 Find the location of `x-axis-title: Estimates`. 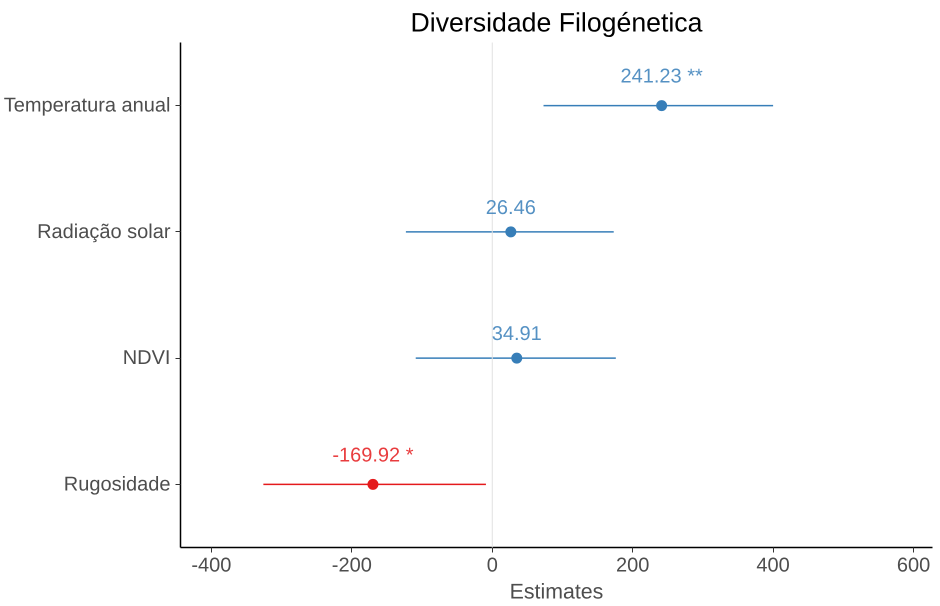

x-axis-title: Estimates is located at coordinates (557, 592).